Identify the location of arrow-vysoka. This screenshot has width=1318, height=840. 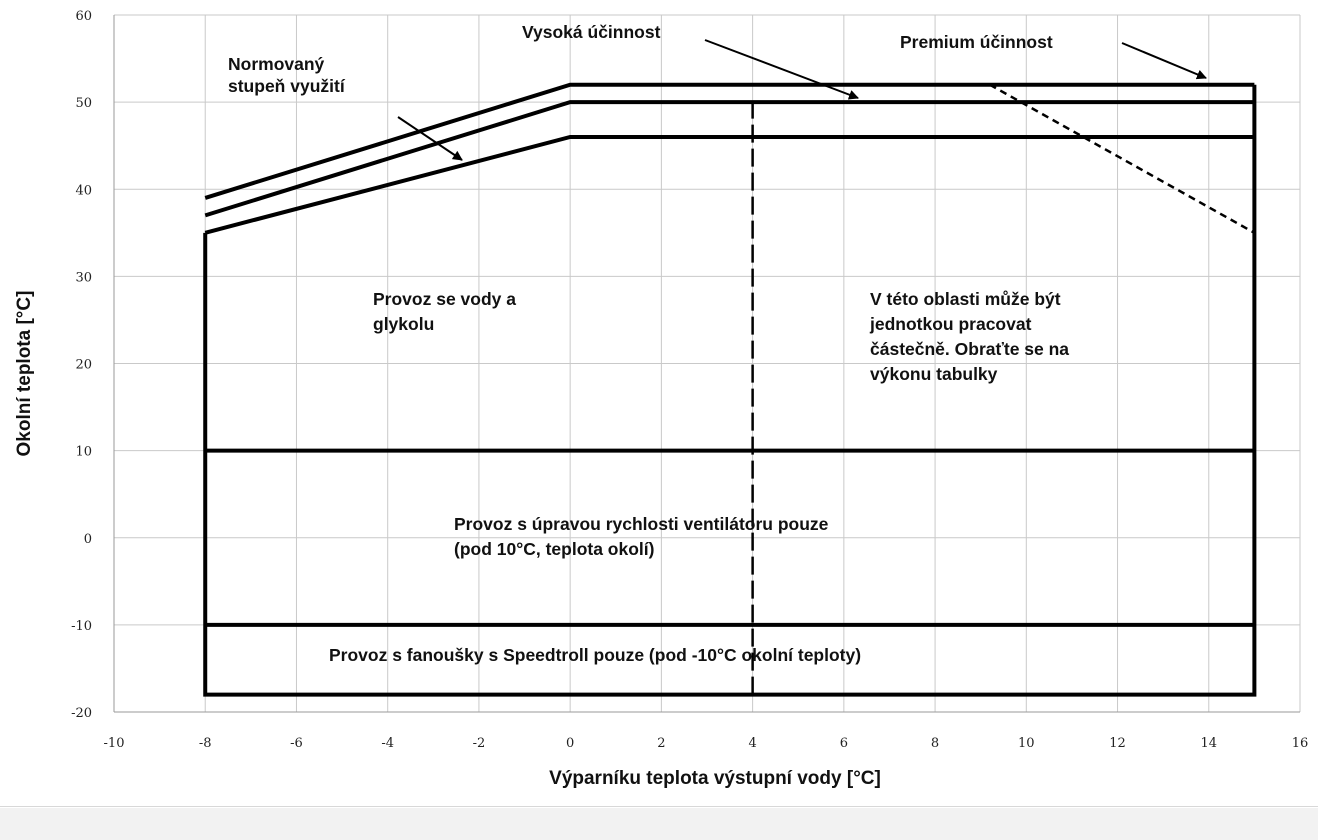
(781, 69).